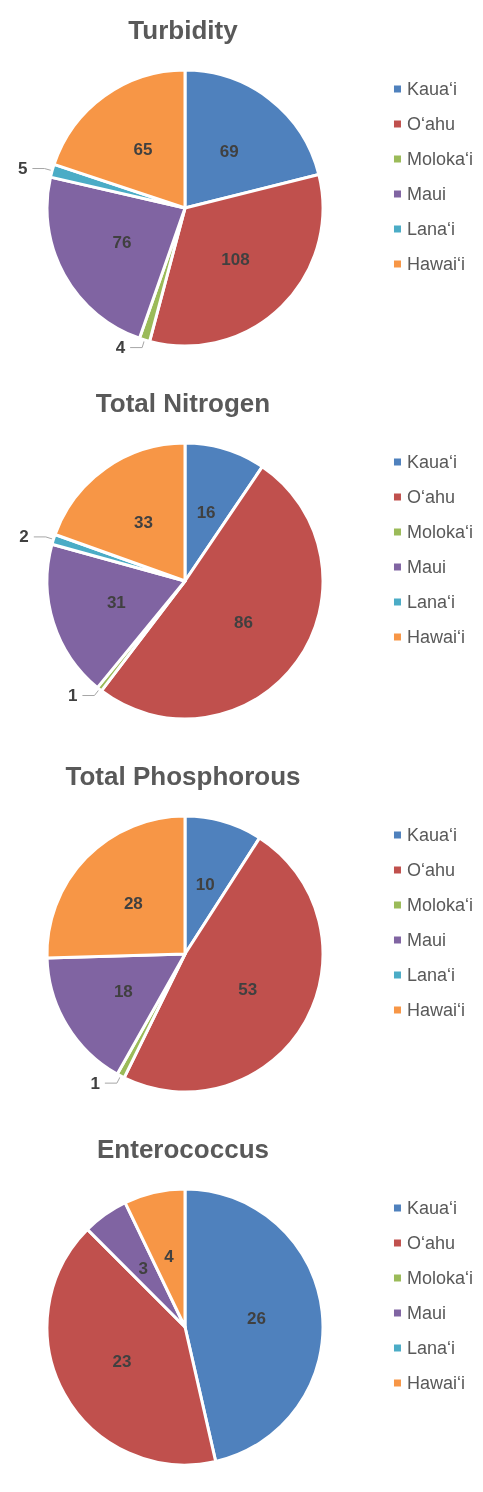 The image size is (483, 1492). I want to click on chart-title: Total Nitrogen, so click(183, 403).